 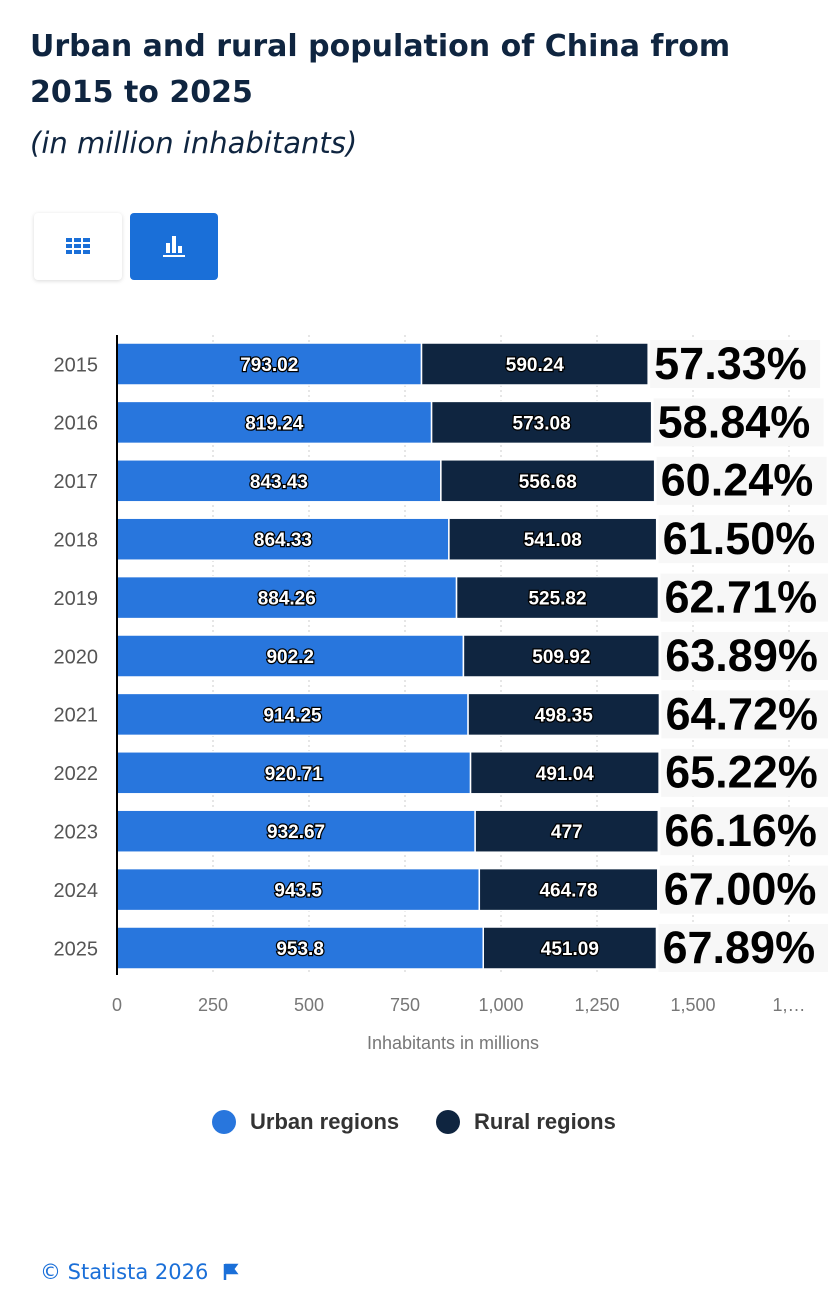 I want to click on x-tick-label: 1,250, so click(x=596, y=1005).